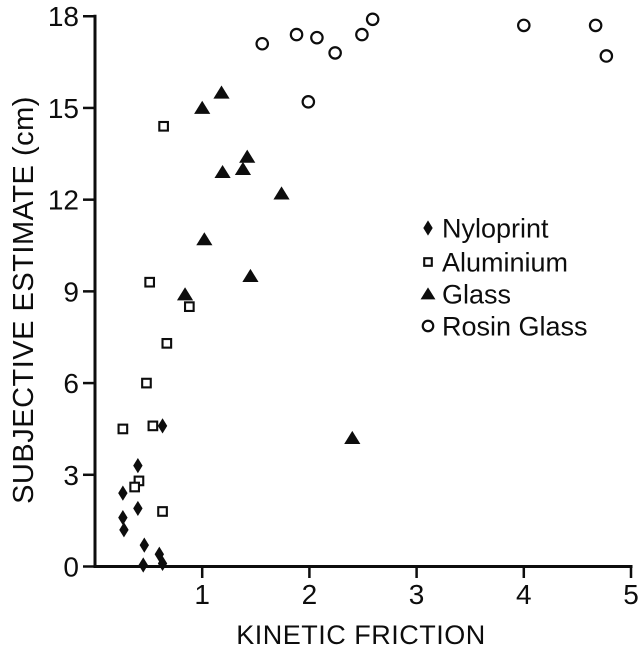 This screenshot has height=650, width=643. I want to click on x-tick-label: 4, so click(524, 594).